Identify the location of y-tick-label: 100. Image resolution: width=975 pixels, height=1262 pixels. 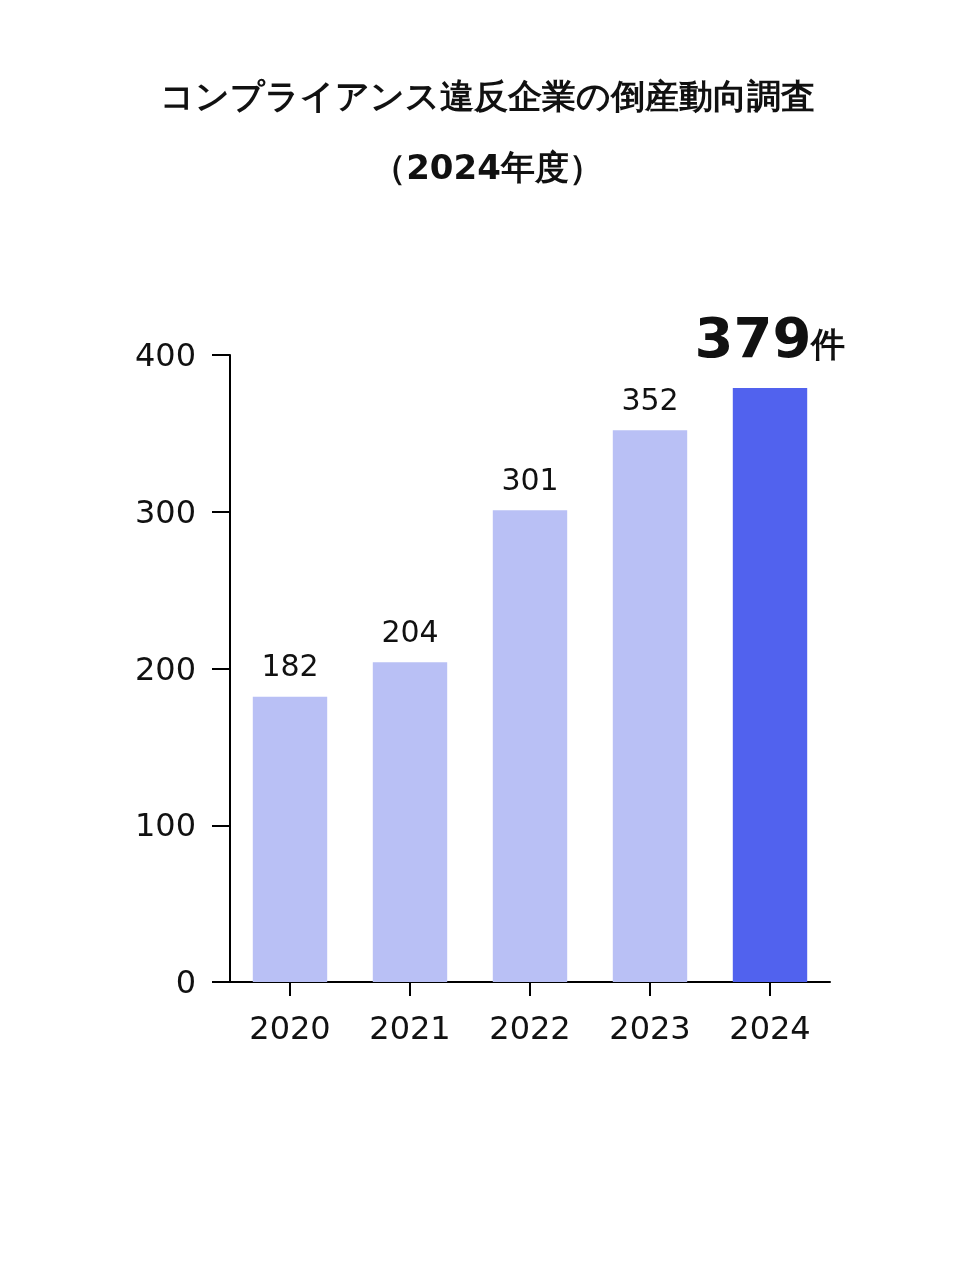
(165, 825).